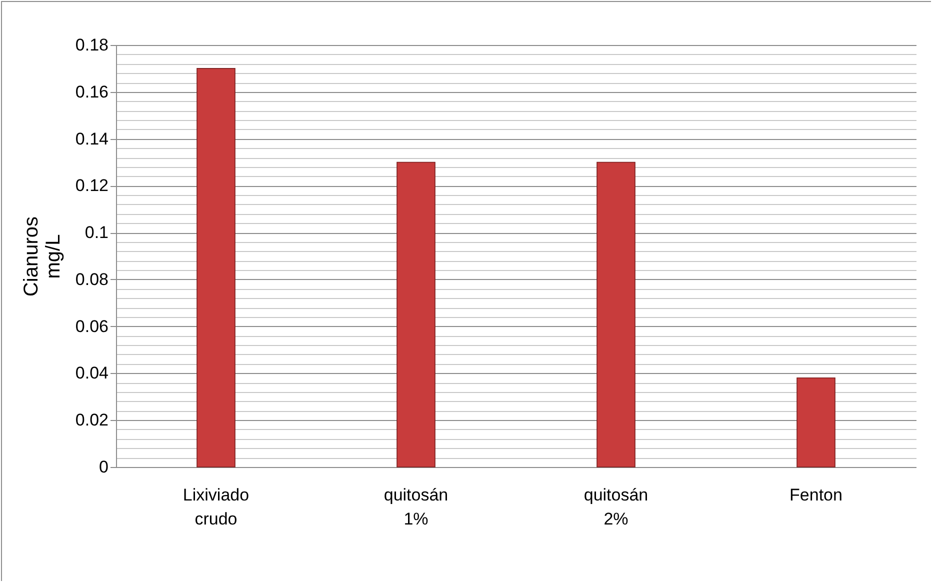 The height and width of the screenshot is (584, 934). What do you see at coordinates (616, 507) in the screenshot?
I see `x-tick-label: quitosán 2%` at bounding box center [616, 507].